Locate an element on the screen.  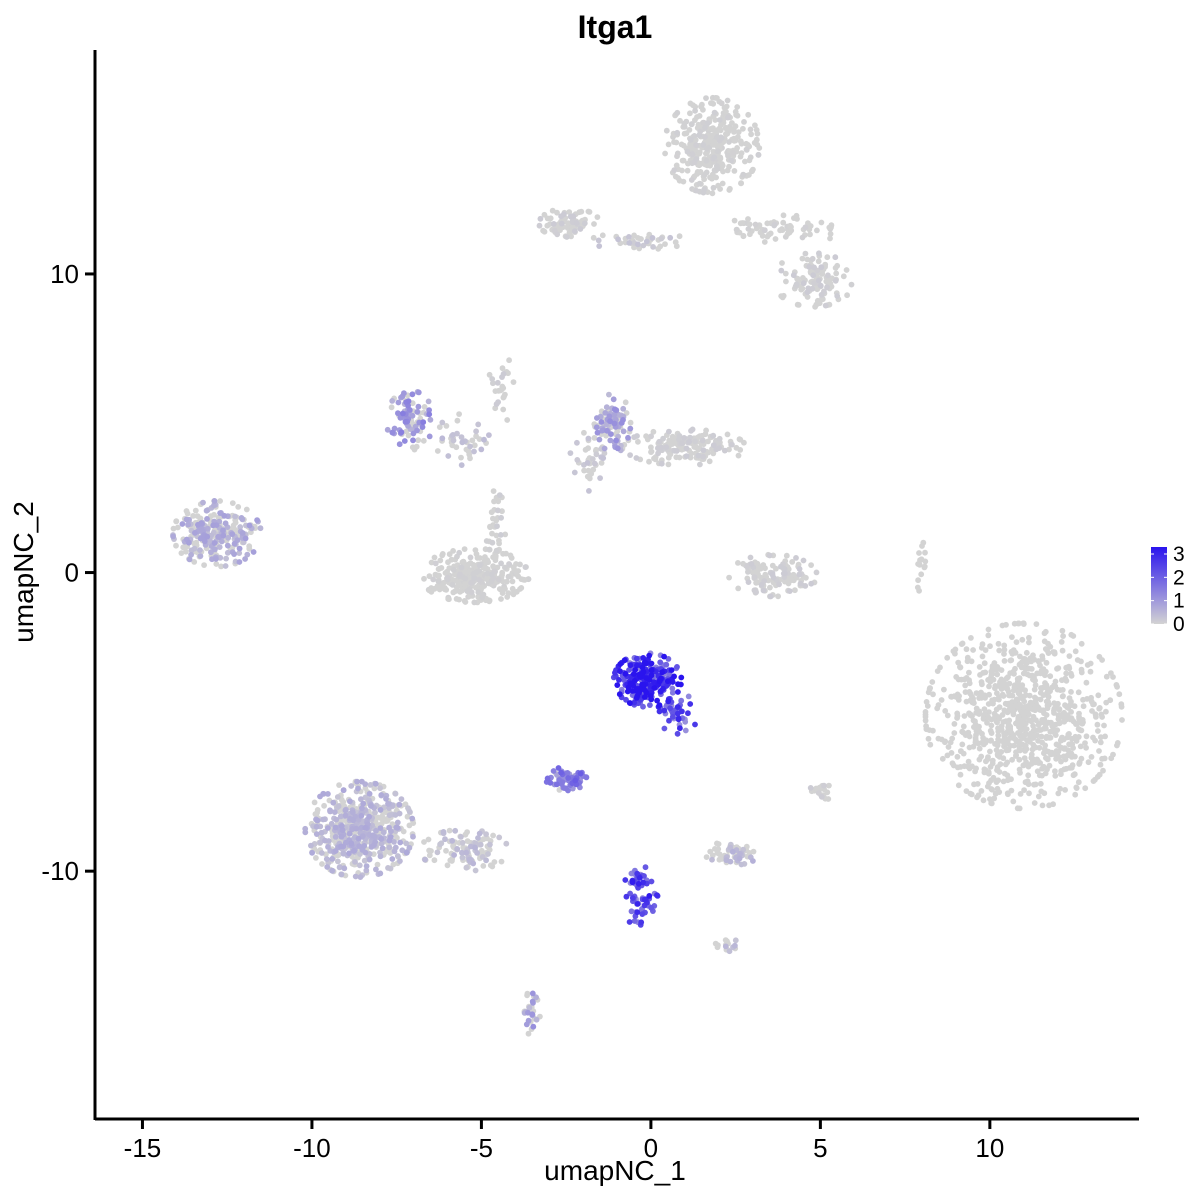
legend-tick-label: 0 is located at coordinates (1179, 624).